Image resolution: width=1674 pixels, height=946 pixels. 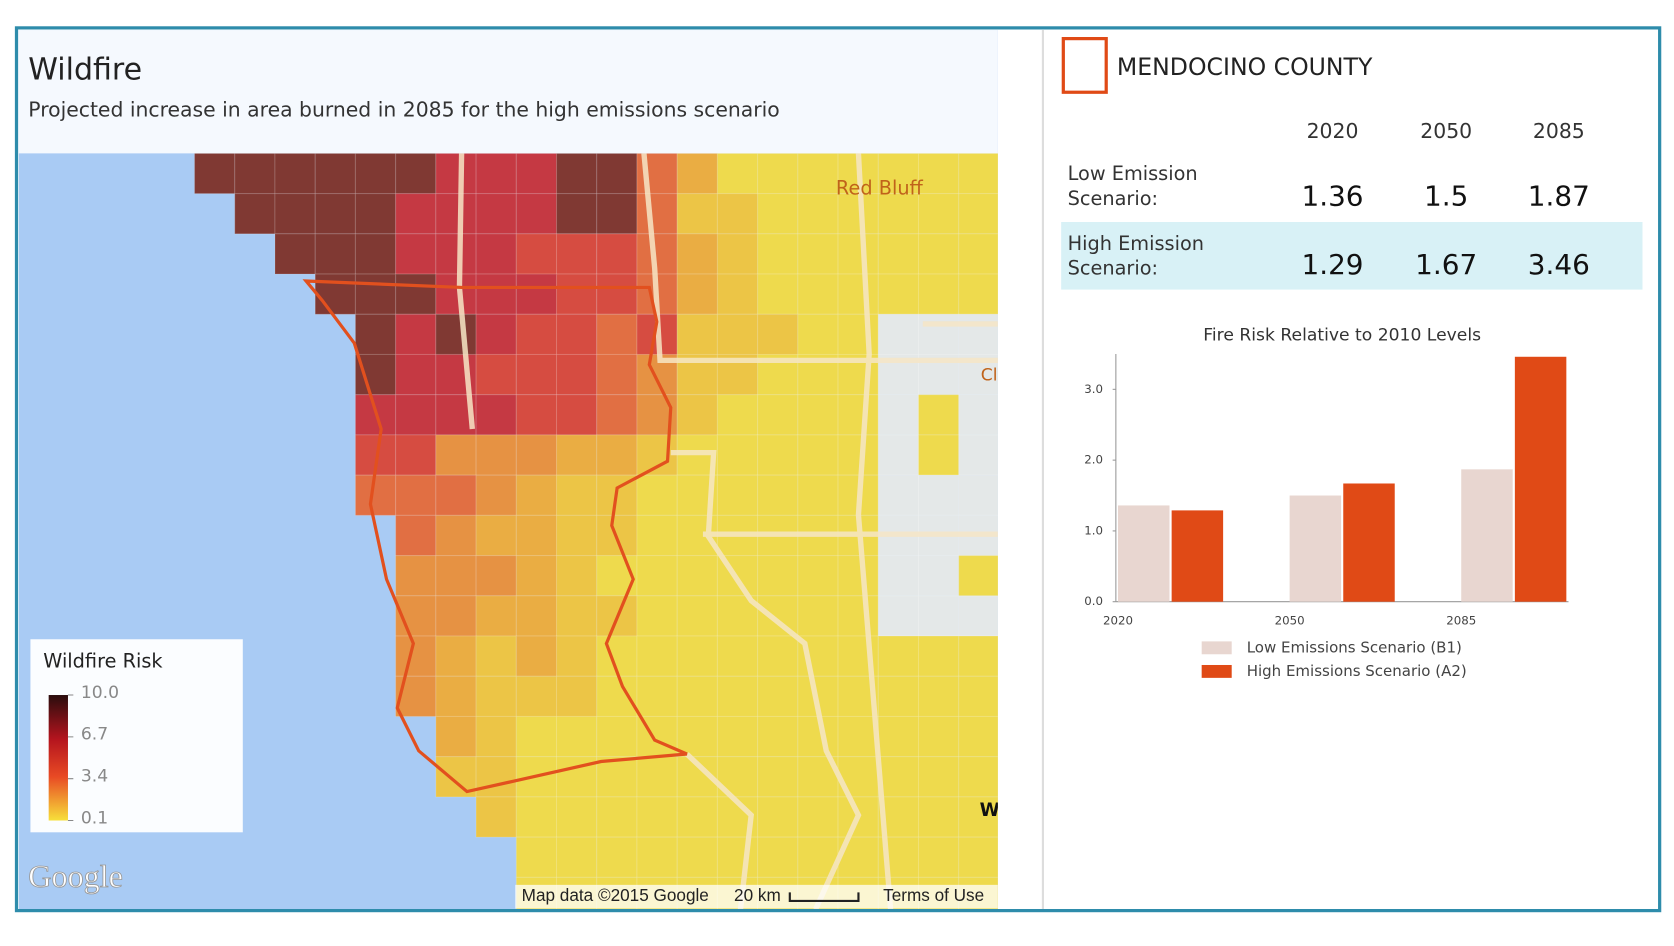 I want to click on row-label: Low Emission Scenario:, so click(x=1132, y=187).